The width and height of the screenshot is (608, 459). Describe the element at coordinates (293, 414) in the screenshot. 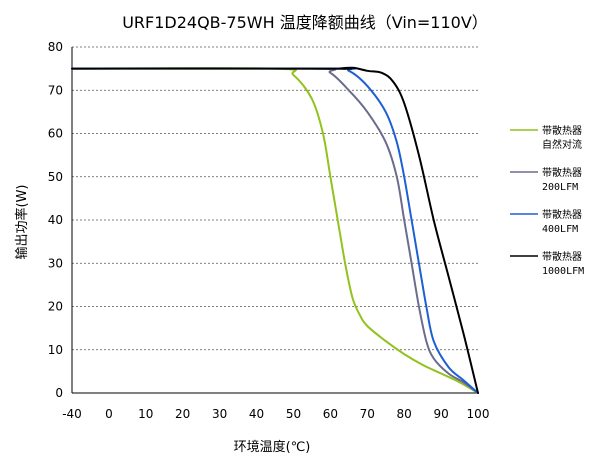

I see `x-tick-label: 50` at that location.